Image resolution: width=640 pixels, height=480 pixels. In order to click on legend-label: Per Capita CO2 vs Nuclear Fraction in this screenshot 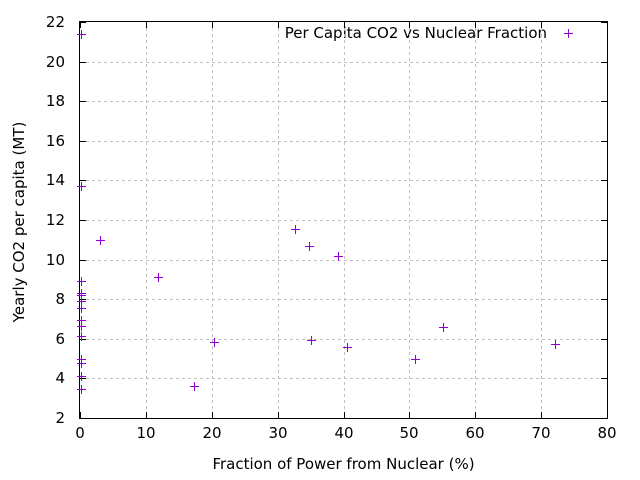, I will do `click(415, 33)`.